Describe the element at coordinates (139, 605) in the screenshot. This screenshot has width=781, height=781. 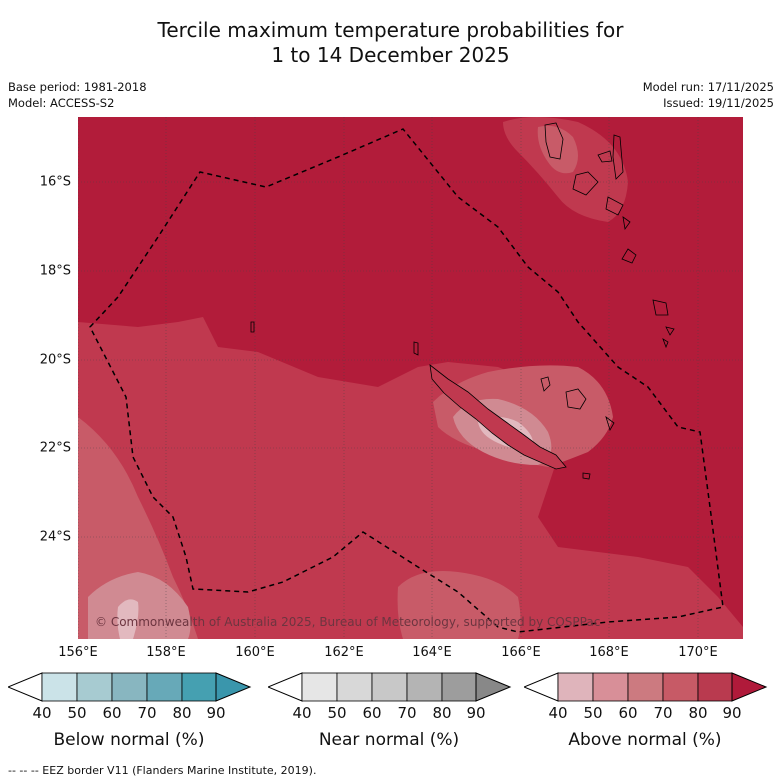
I see `above-normal-50-60-region-sw` at that location.